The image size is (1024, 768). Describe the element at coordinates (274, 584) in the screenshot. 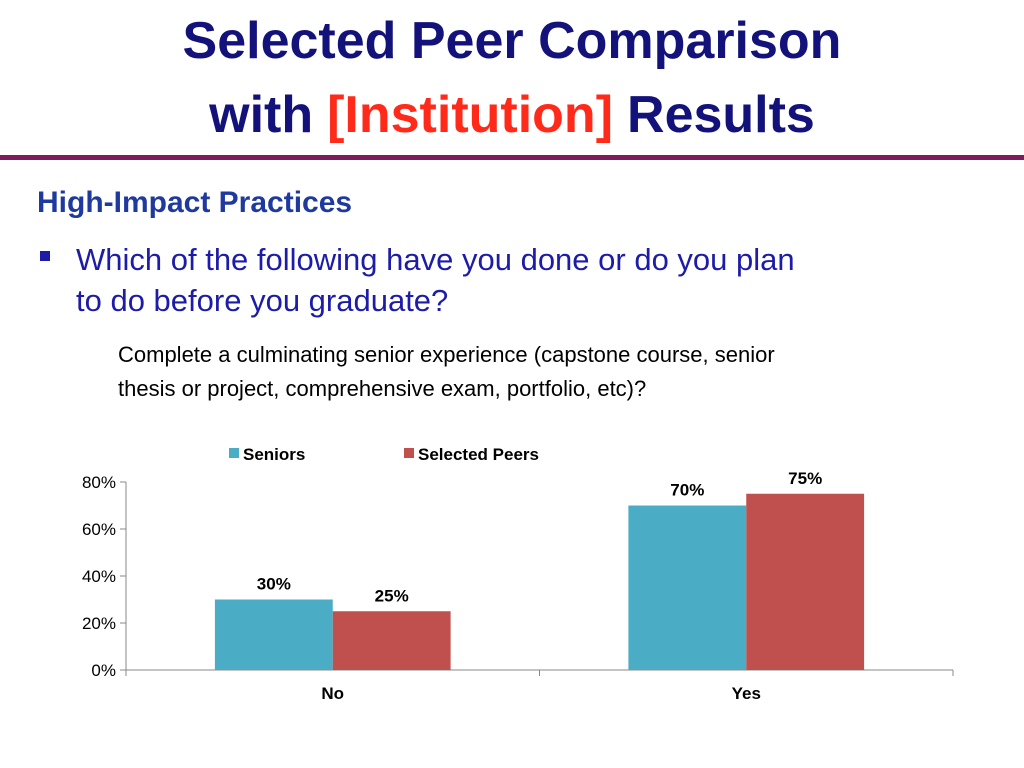

I see `value-label: 30%` at that location.